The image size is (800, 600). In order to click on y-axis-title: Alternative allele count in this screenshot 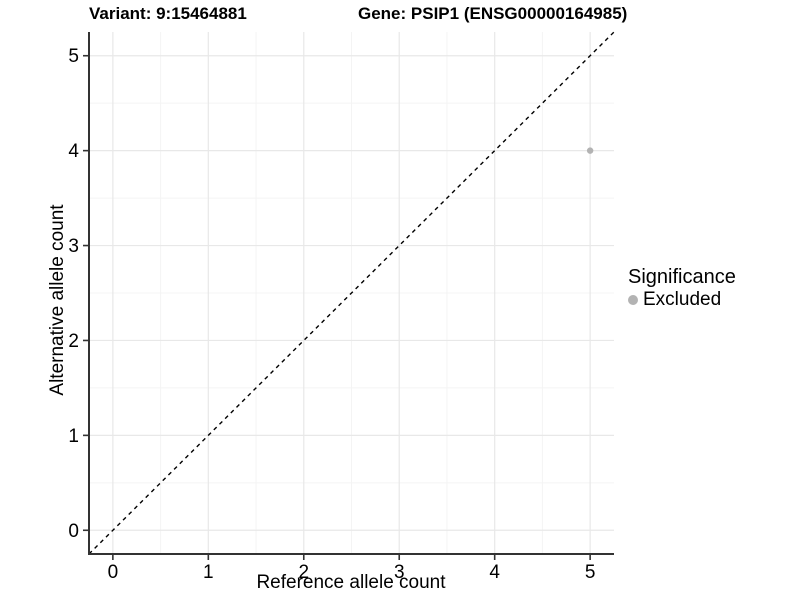, I will do `click(57, 300)`.